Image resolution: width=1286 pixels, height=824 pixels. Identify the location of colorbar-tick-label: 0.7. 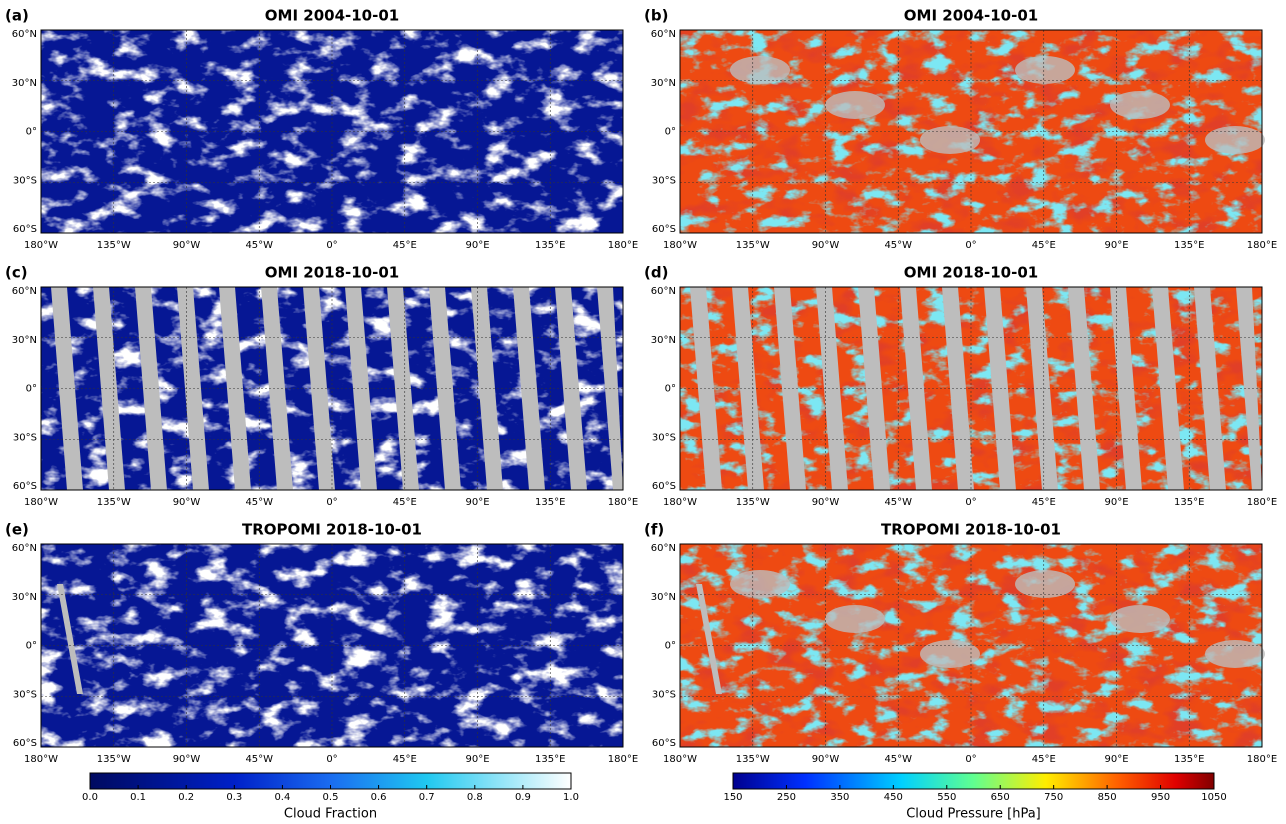
(427, 797).